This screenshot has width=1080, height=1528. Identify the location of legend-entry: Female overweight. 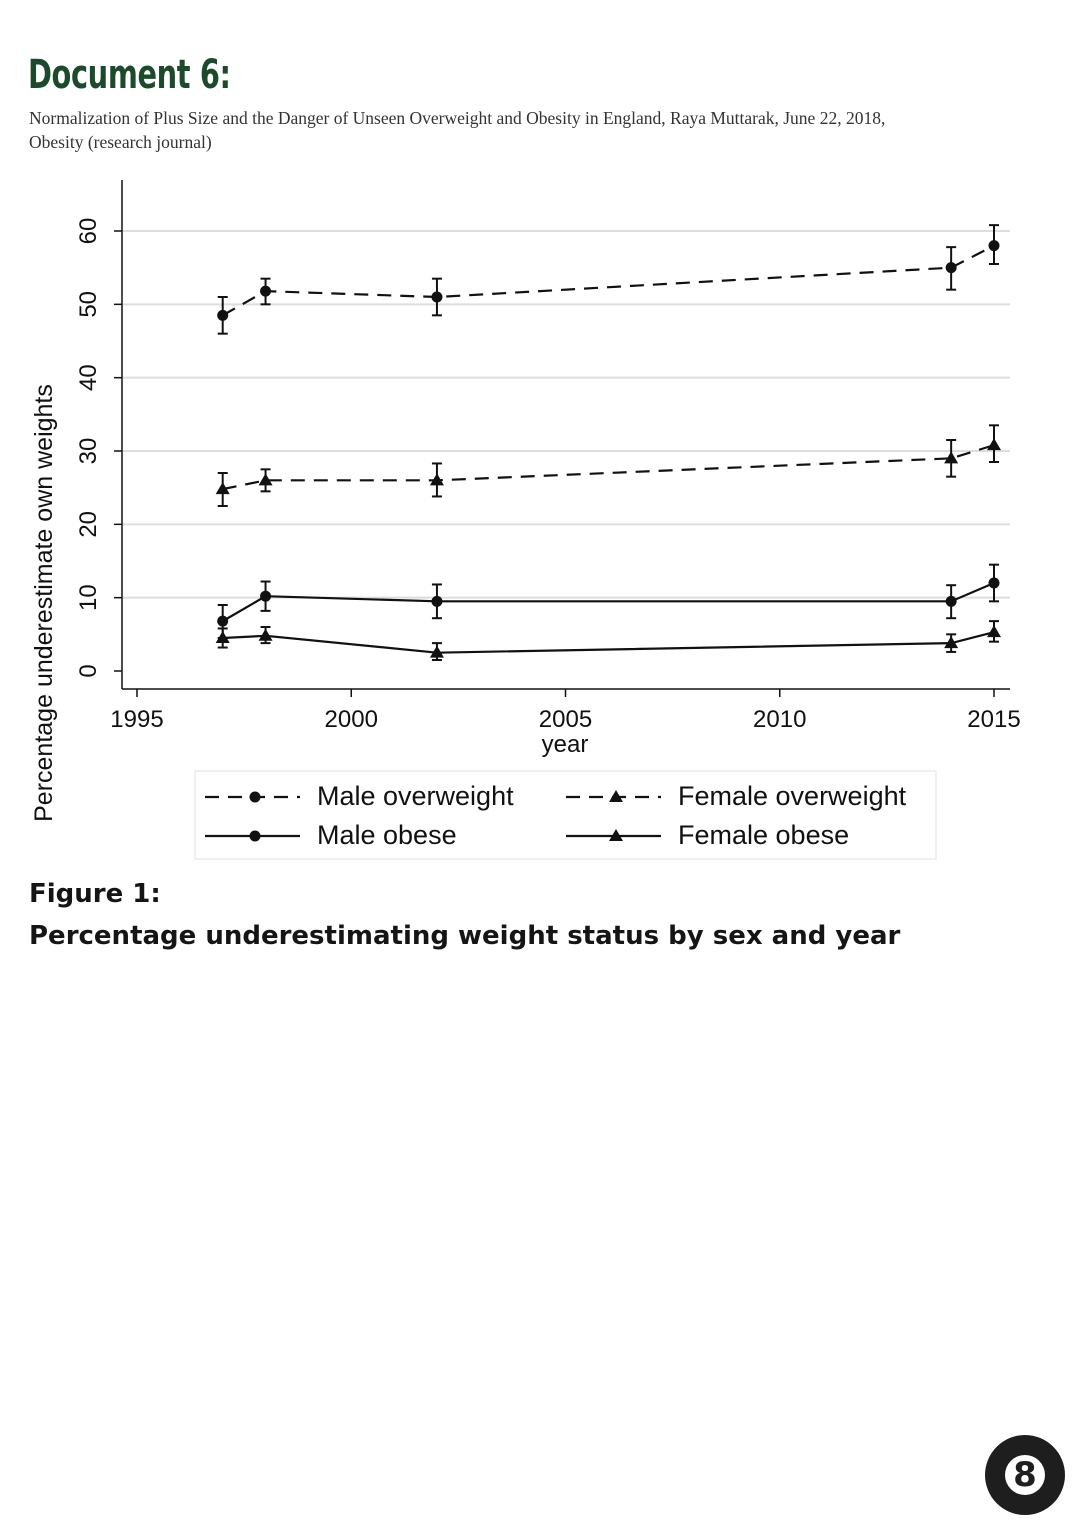
(736, 796).